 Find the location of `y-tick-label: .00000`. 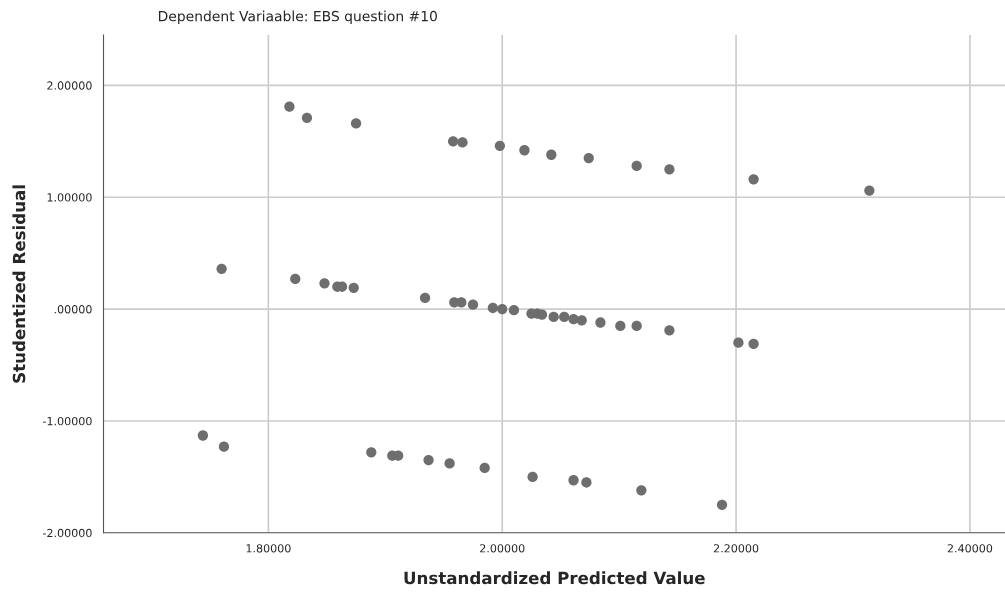

y-tick-label: .00000 is located at coordinates (73, 309).